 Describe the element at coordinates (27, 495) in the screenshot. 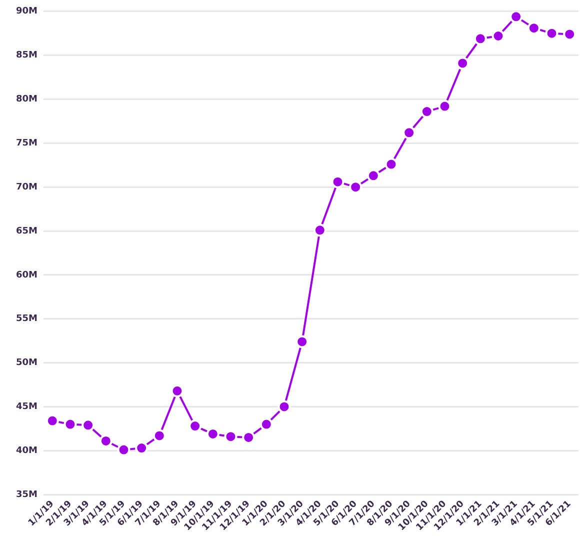

I see `y-tick-label: 35M` at that location.